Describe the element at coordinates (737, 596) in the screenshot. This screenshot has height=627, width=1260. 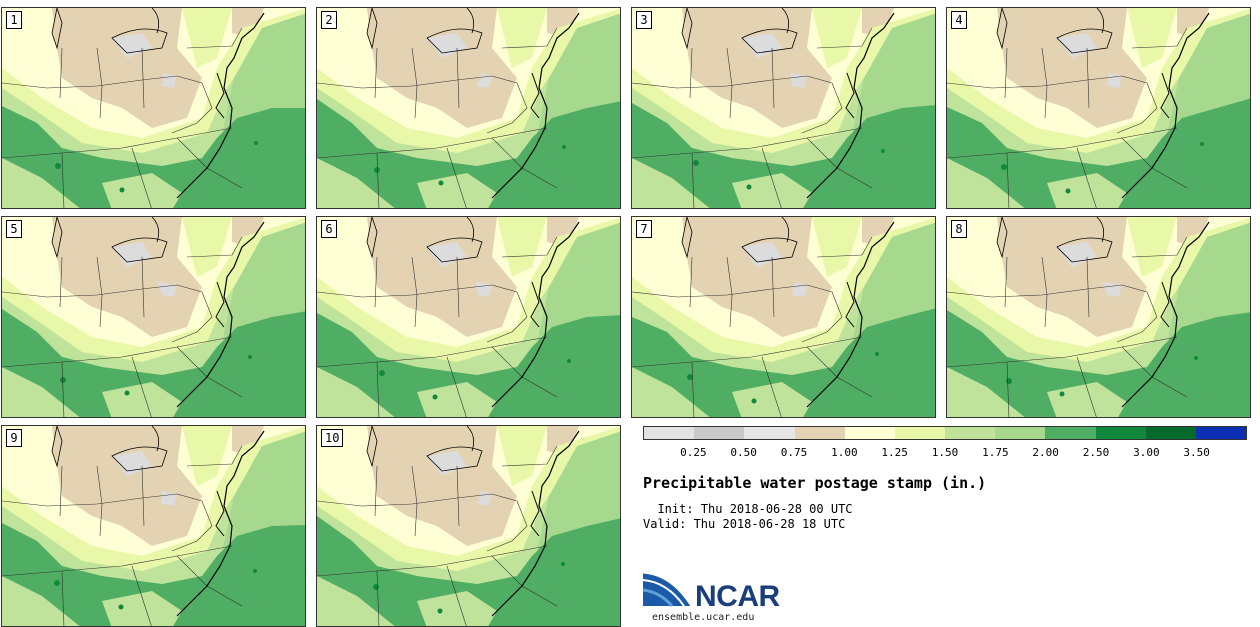
I see `ncar-logo-text: NCAR` at that location.